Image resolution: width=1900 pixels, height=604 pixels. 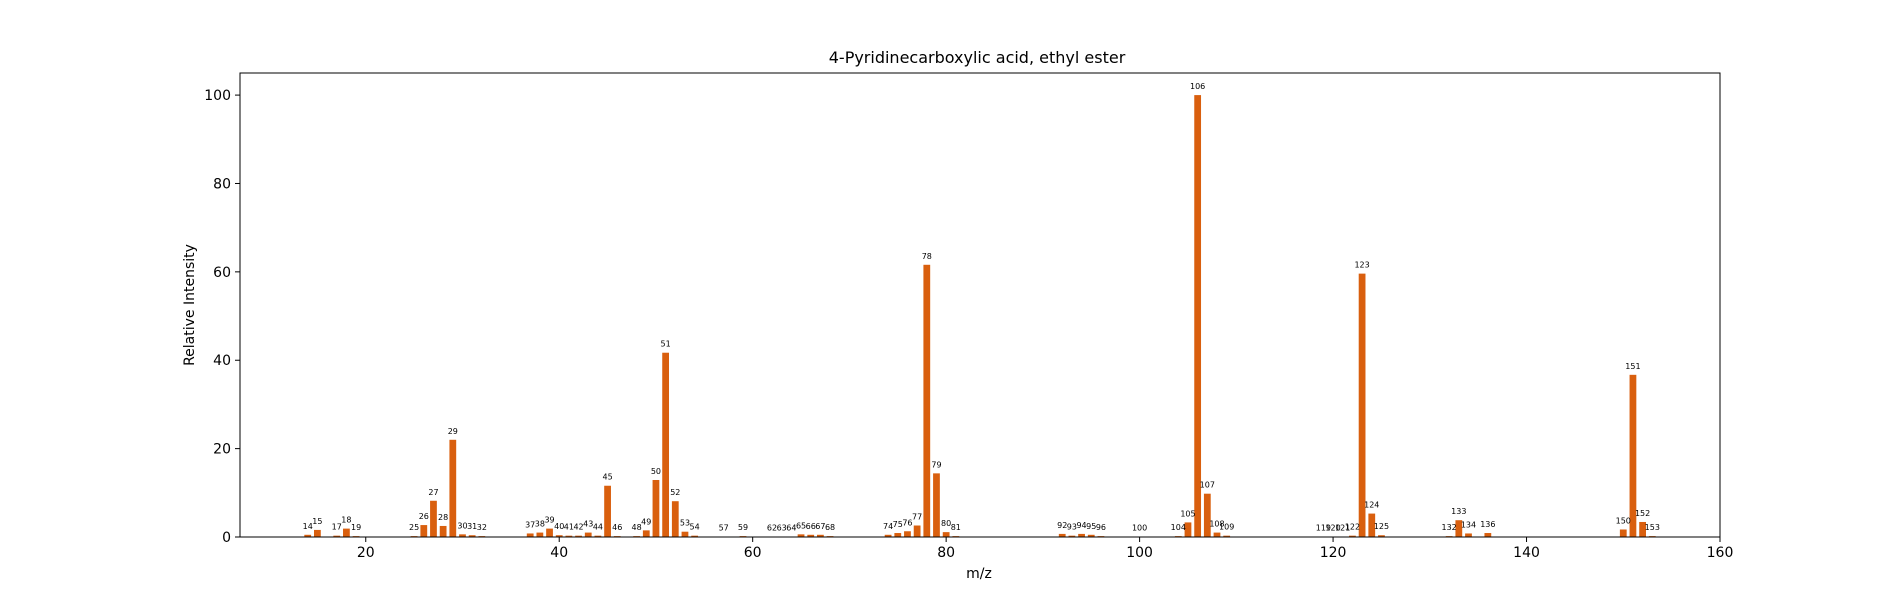 What do you see at coordinates (979, 574) in the screenshot?
I see `x-axis-label: m/z` at bounding box center [979, 574].